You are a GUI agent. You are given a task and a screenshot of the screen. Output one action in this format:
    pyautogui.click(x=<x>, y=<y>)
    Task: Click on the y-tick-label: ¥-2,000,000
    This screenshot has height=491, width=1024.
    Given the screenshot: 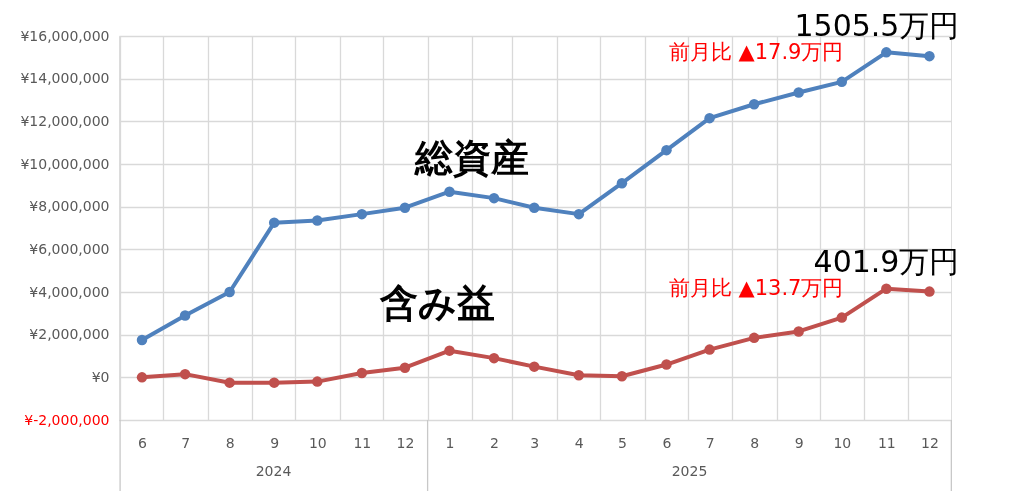 What is the action you would take?
    pyautogui.click(x=67, y=419)
    